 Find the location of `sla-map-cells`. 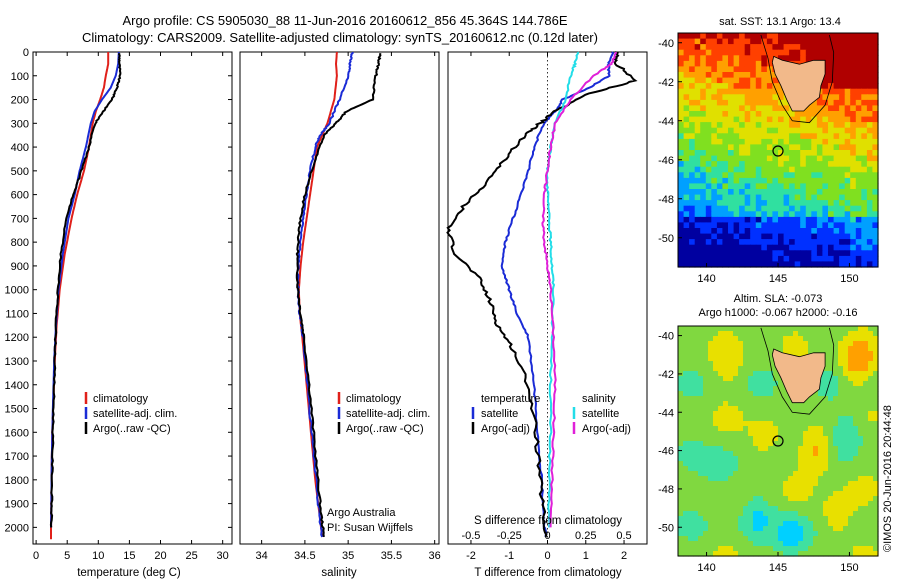

sla-map-cells is located at coordinates (778, 441).